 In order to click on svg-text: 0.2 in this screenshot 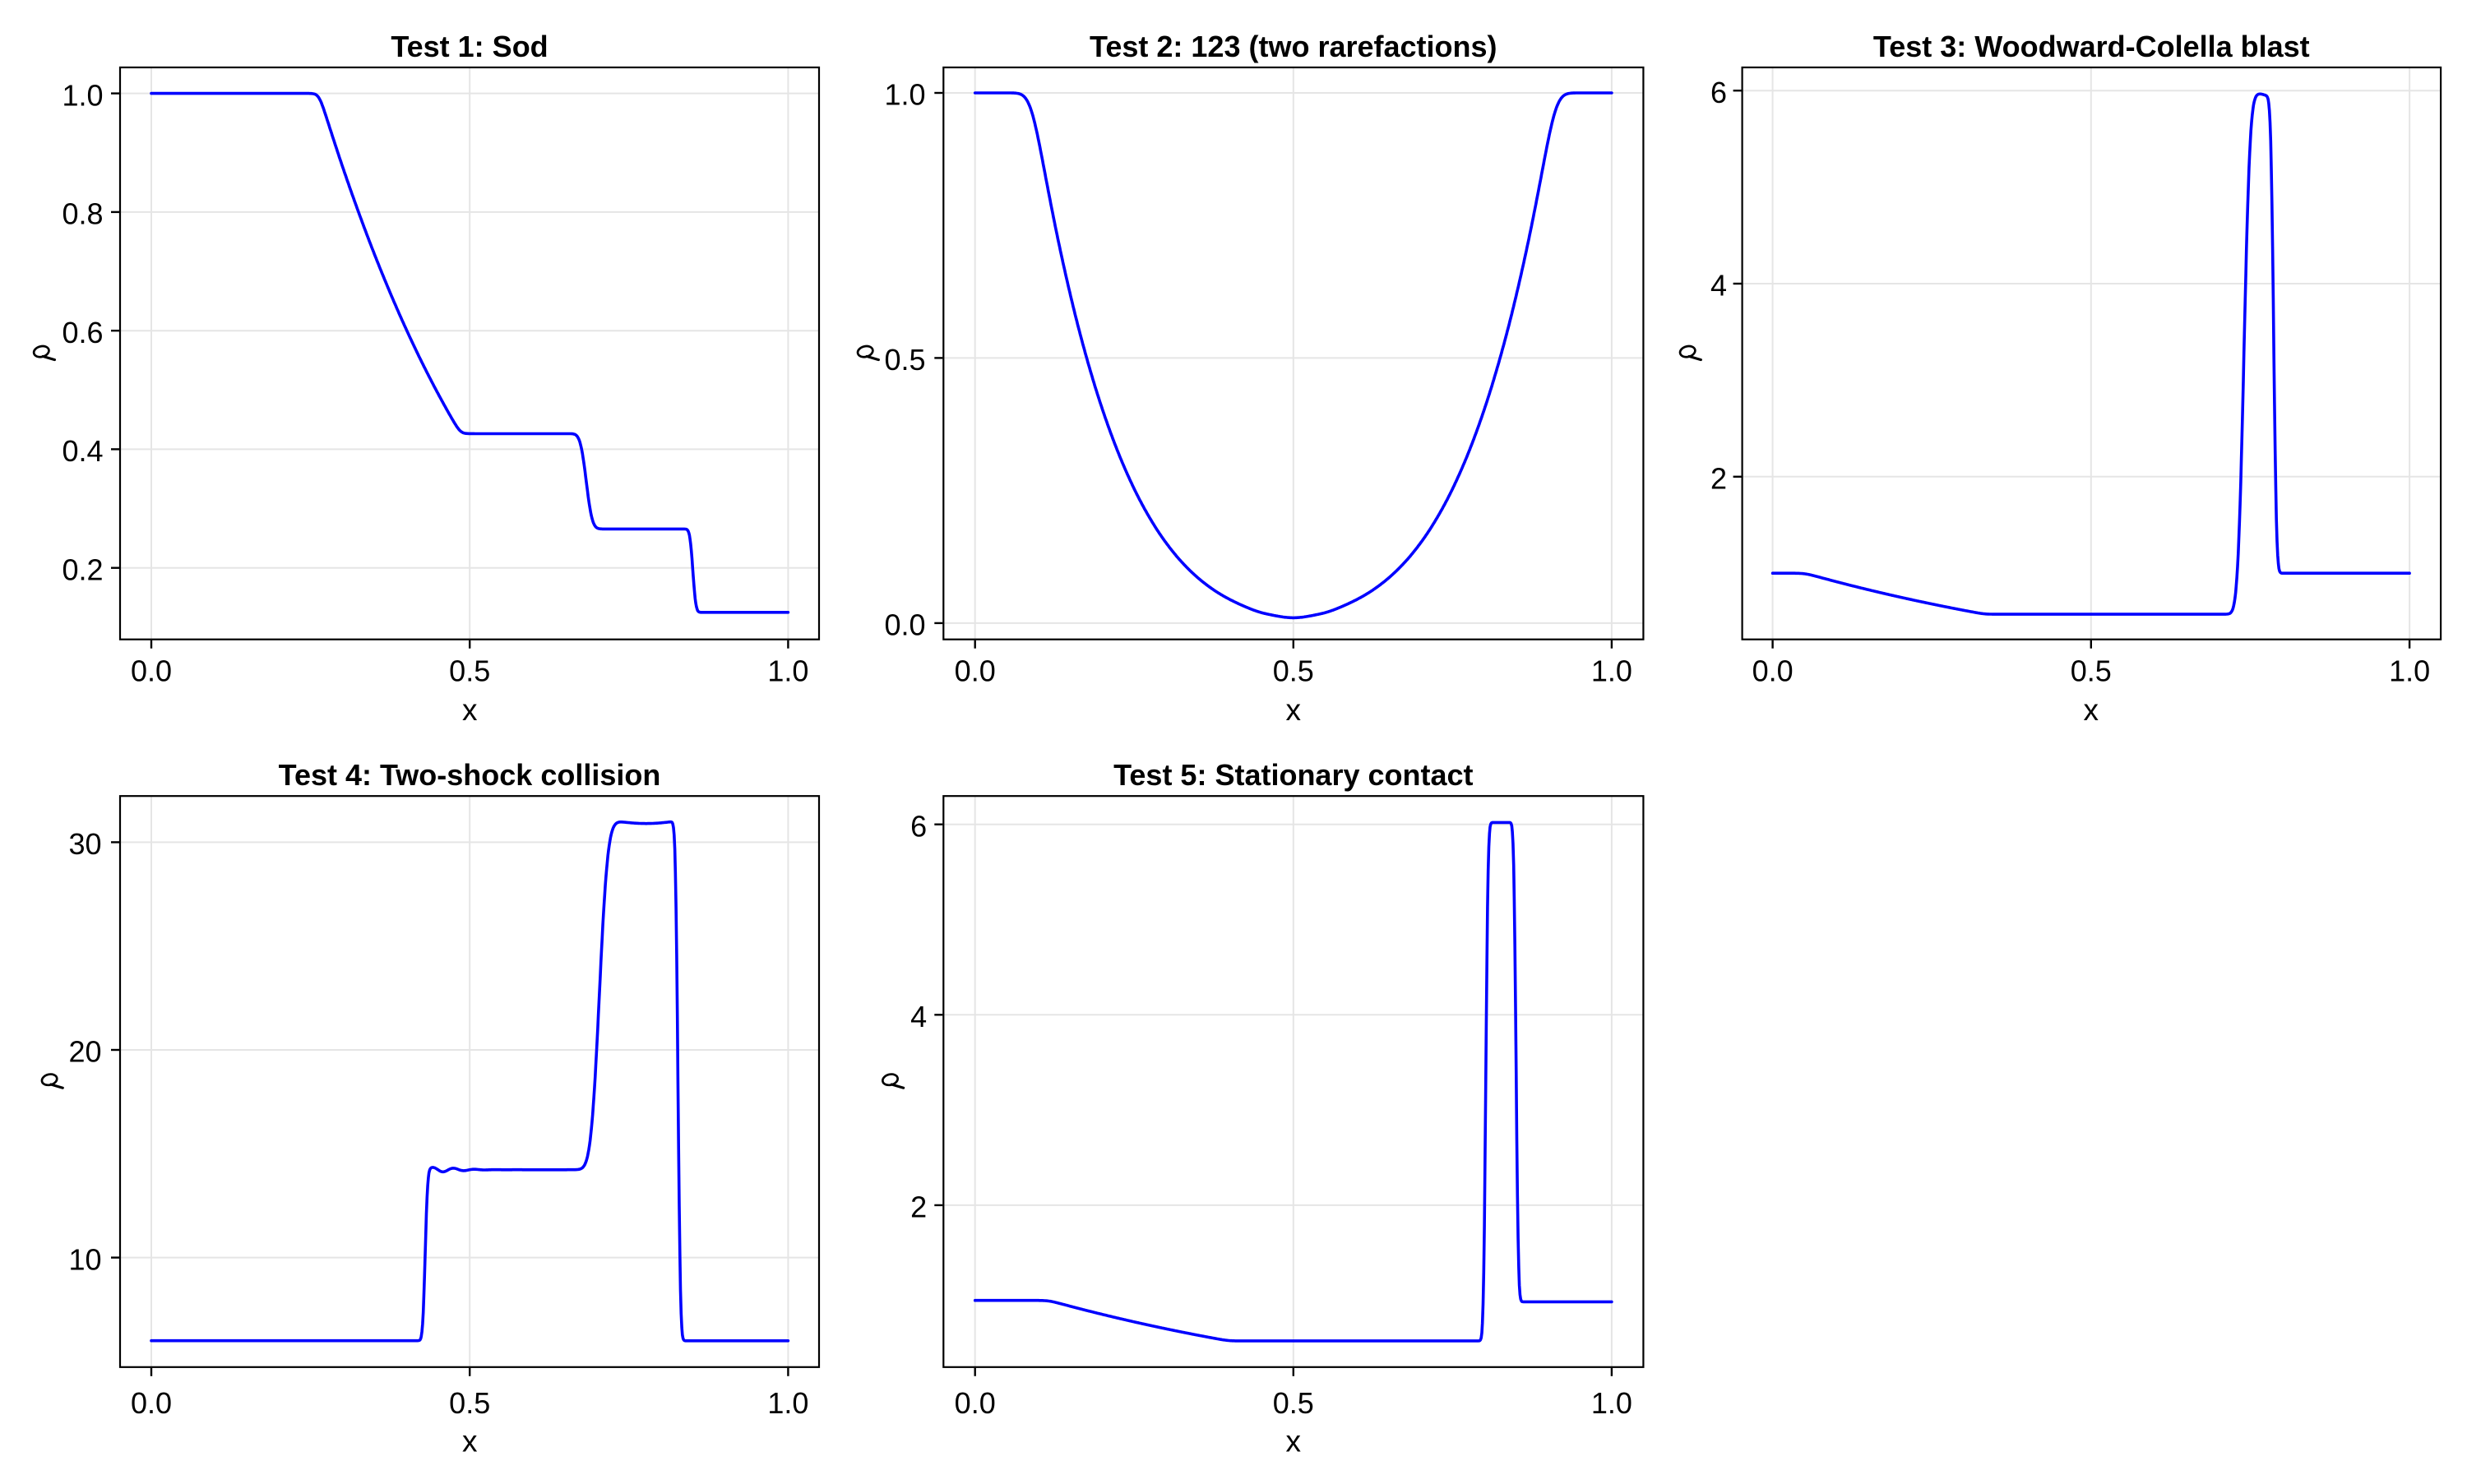, I will do `click(82, 569)`.